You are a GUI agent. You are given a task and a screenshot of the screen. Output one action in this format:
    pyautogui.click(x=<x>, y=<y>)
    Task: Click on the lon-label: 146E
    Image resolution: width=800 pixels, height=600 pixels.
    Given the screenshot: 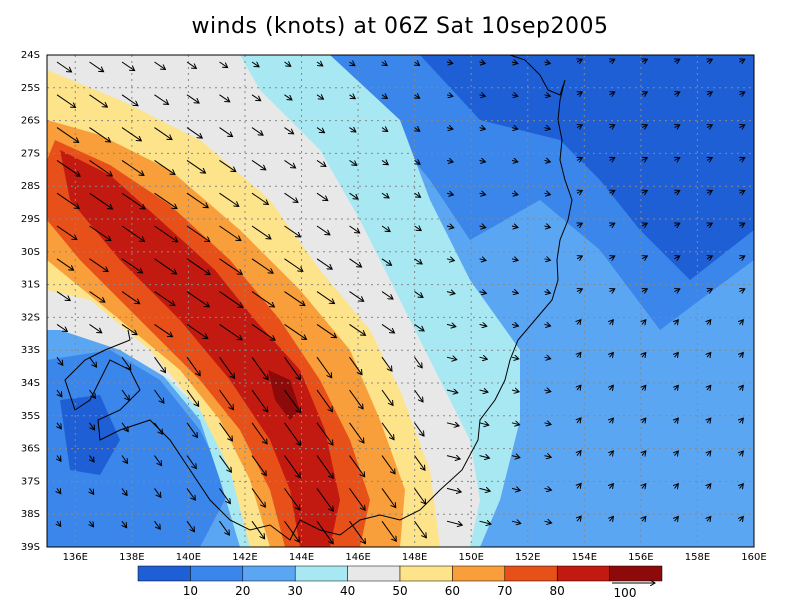 What is the action you would take?
    pyautogui.click(x=357, y=557)
    